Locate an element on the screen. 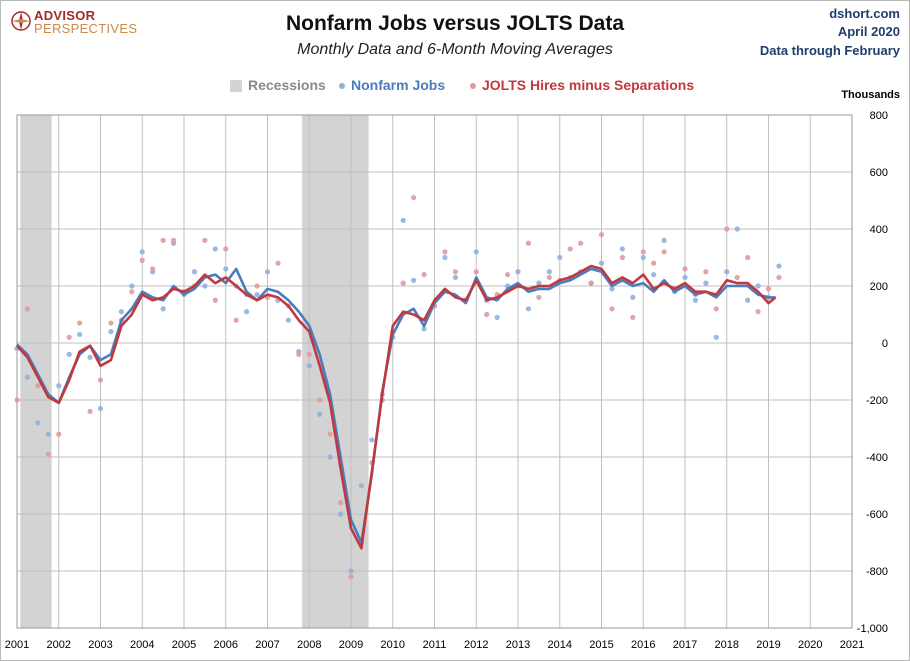 The width and height of the screenshot is (910, 661). x-tick-label: 2009 is located at coordinates (351, 645).